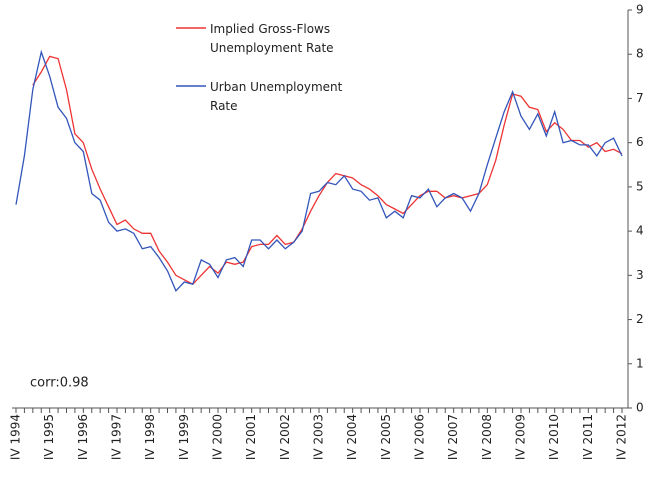 Image resolution: width=653 pixels, height=478 pixels. Describe the element at coordinates (117, 437) in the screenshot. I see `x-tick-label: IV 1997` at that location.